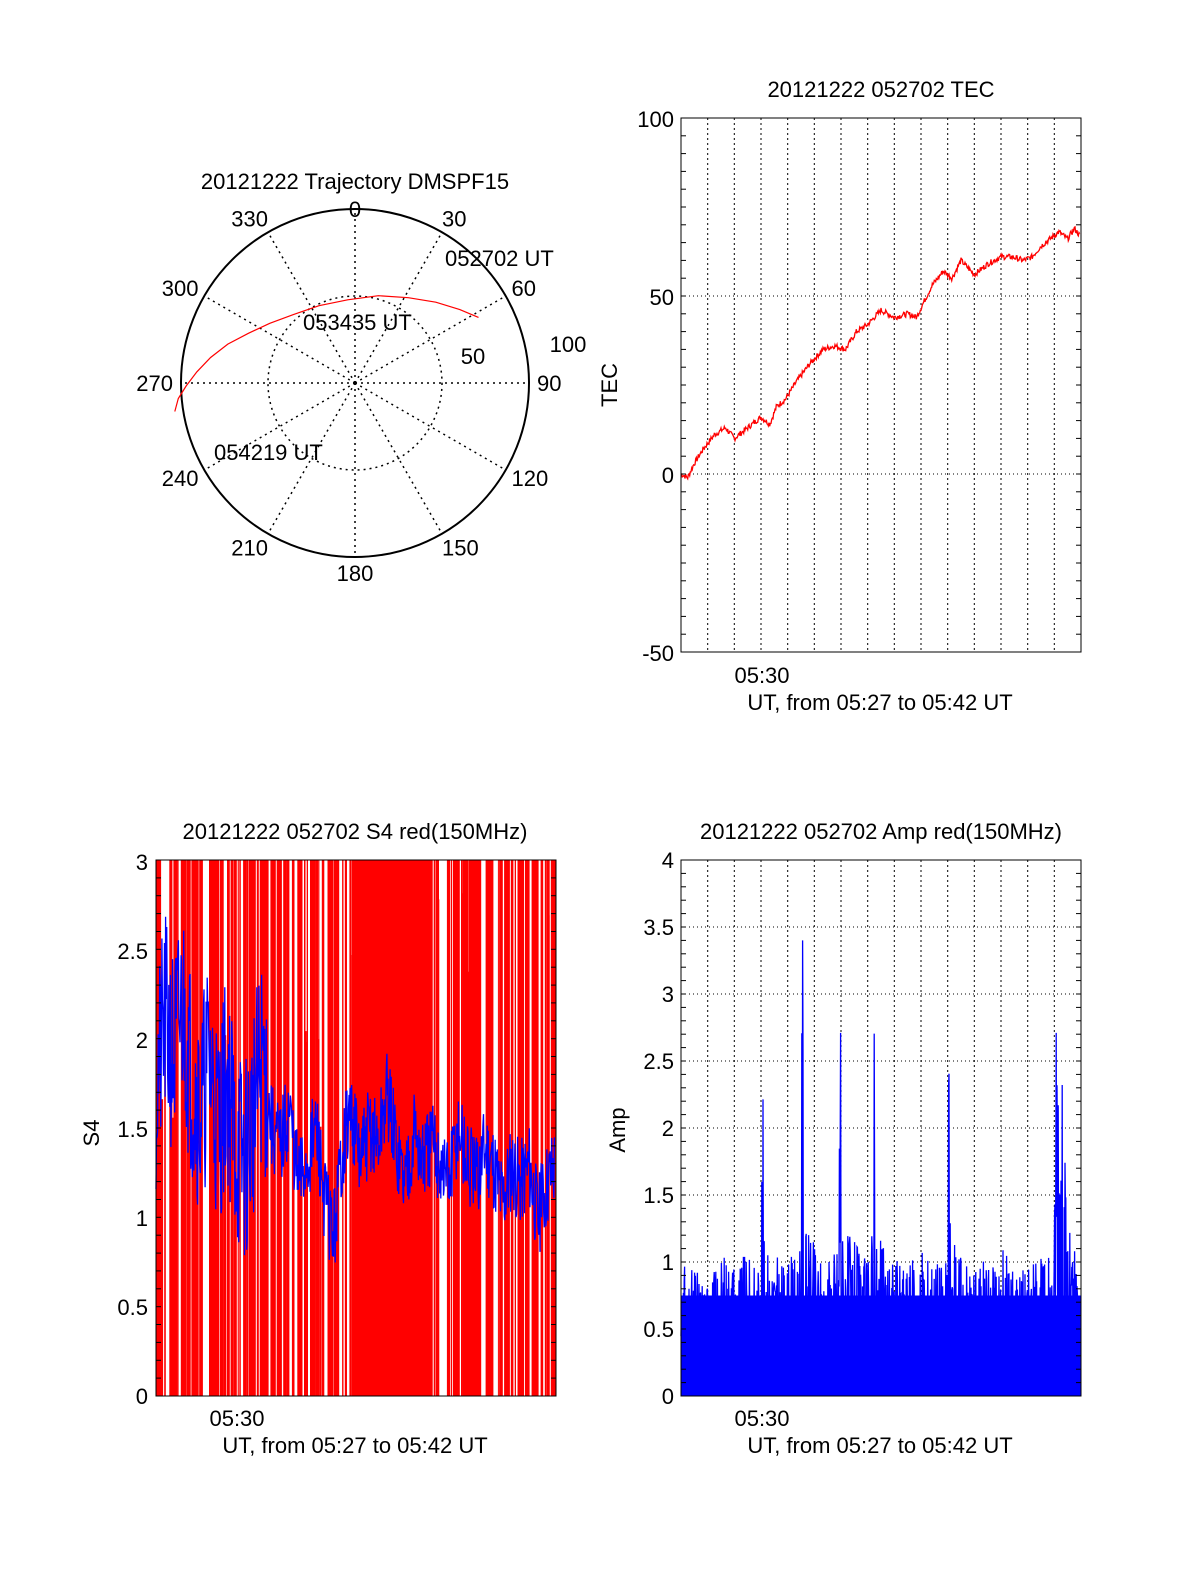 This screenshot has width=1200, height=1575. What do you see at coordinates (236, 1418) in the screenshot?
I see `s4-xtick-0530: 05:30` at bounding box center [236, 1418].